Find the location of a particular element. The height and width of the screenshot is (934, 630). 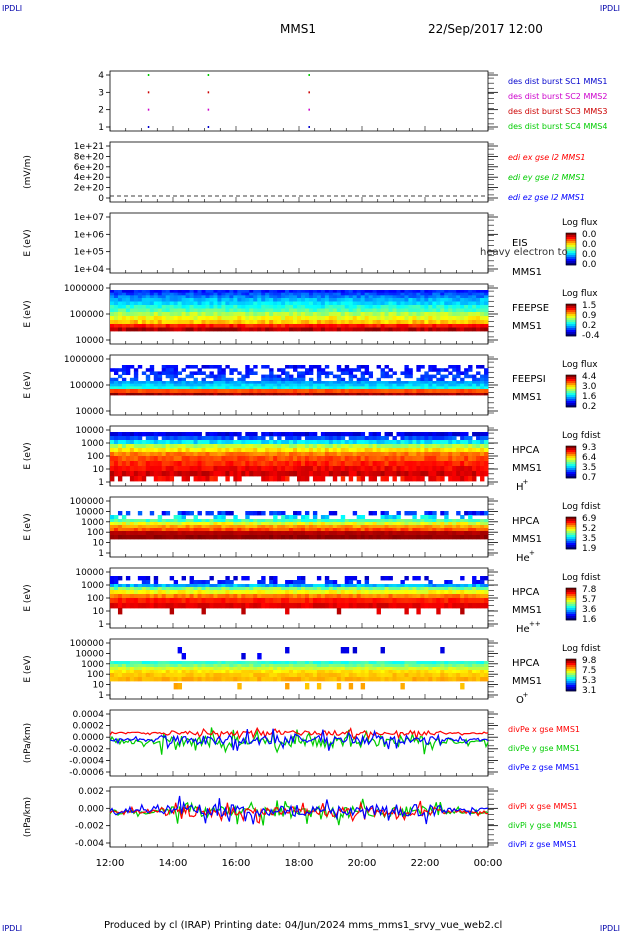

ytick-label-2-0: 1e+07 is located at coordinates (89, 218).